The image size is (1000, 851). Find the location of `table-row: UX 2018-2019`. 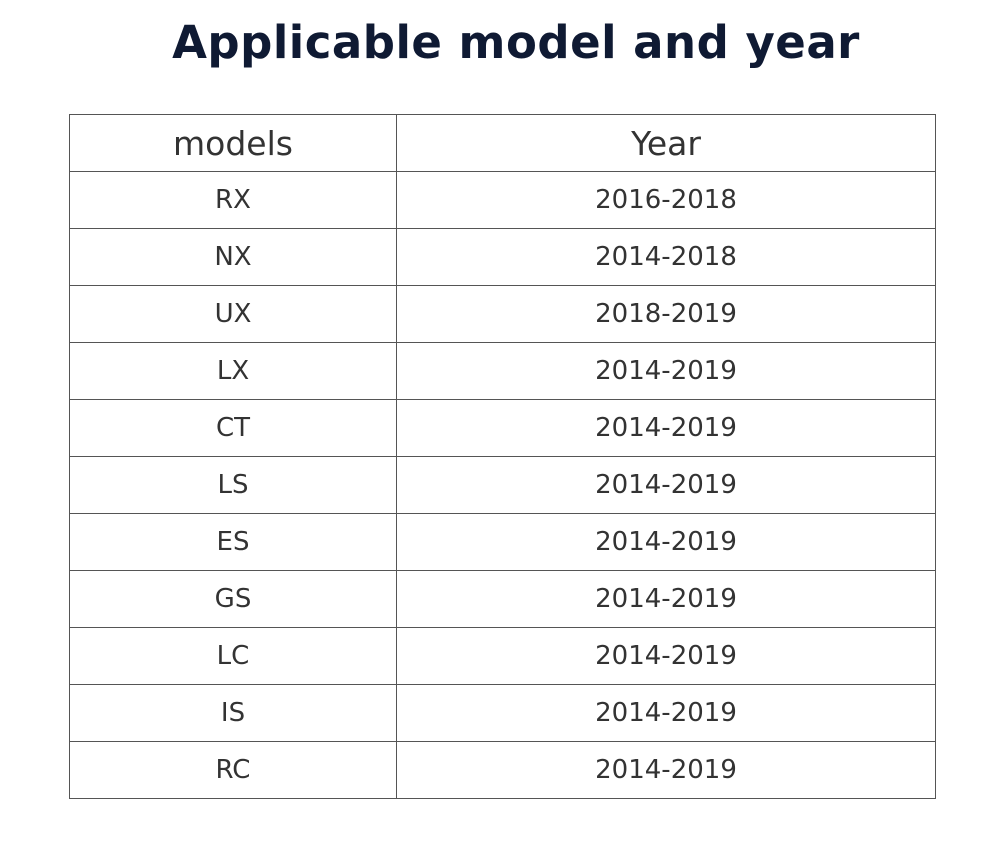

table-row: UX 2018-2019 is located at coordinates (502, 314).